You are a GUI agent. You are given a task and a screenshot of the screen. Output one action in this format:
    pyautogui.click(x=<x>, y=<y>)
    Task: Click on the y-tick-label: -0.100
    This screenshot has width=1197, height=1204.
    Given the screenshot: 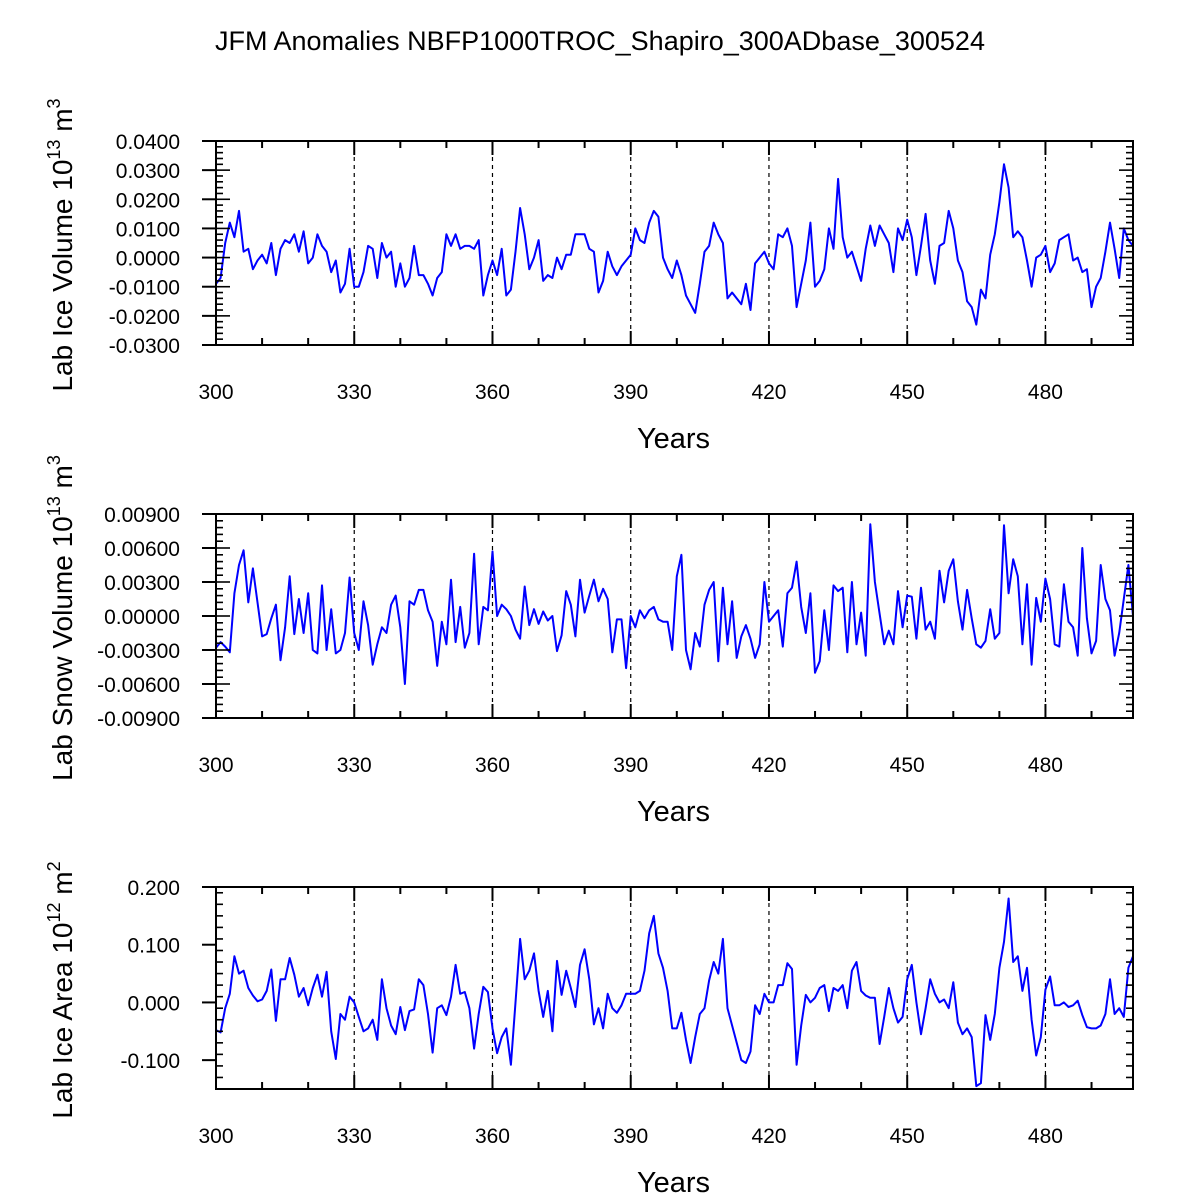 What is the action you would take?
    pyautogui.click(x=150, y=1061)
    